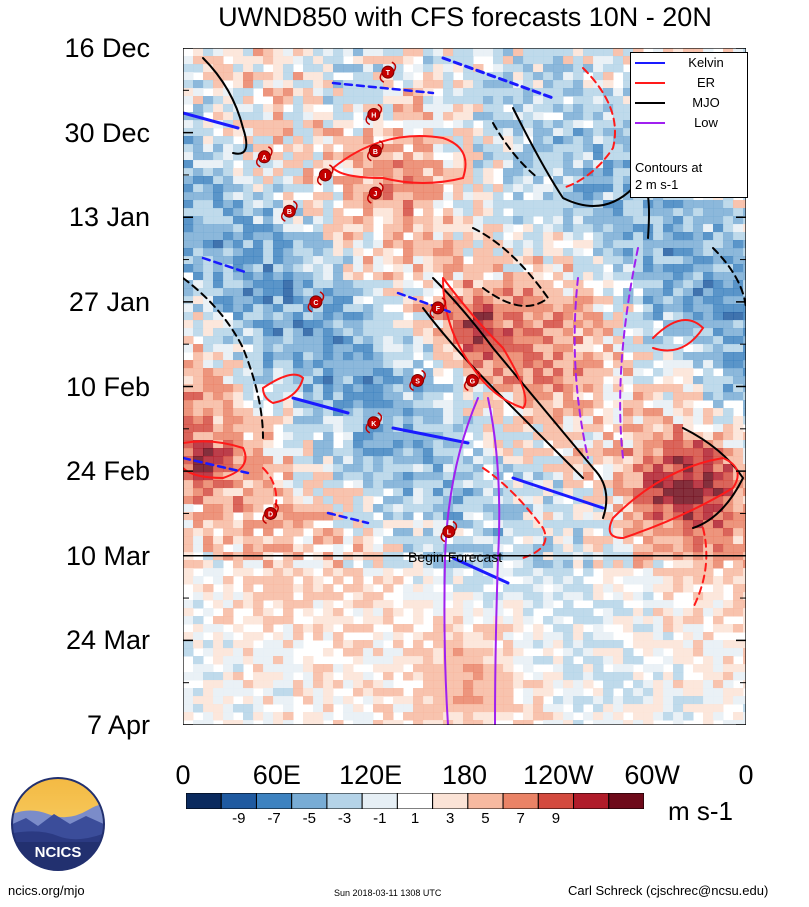  What do you see at coordinates (669, 167) in the screenshot?
I see `legend-note-line-1: Contours at` at bounding box center [669, 167].